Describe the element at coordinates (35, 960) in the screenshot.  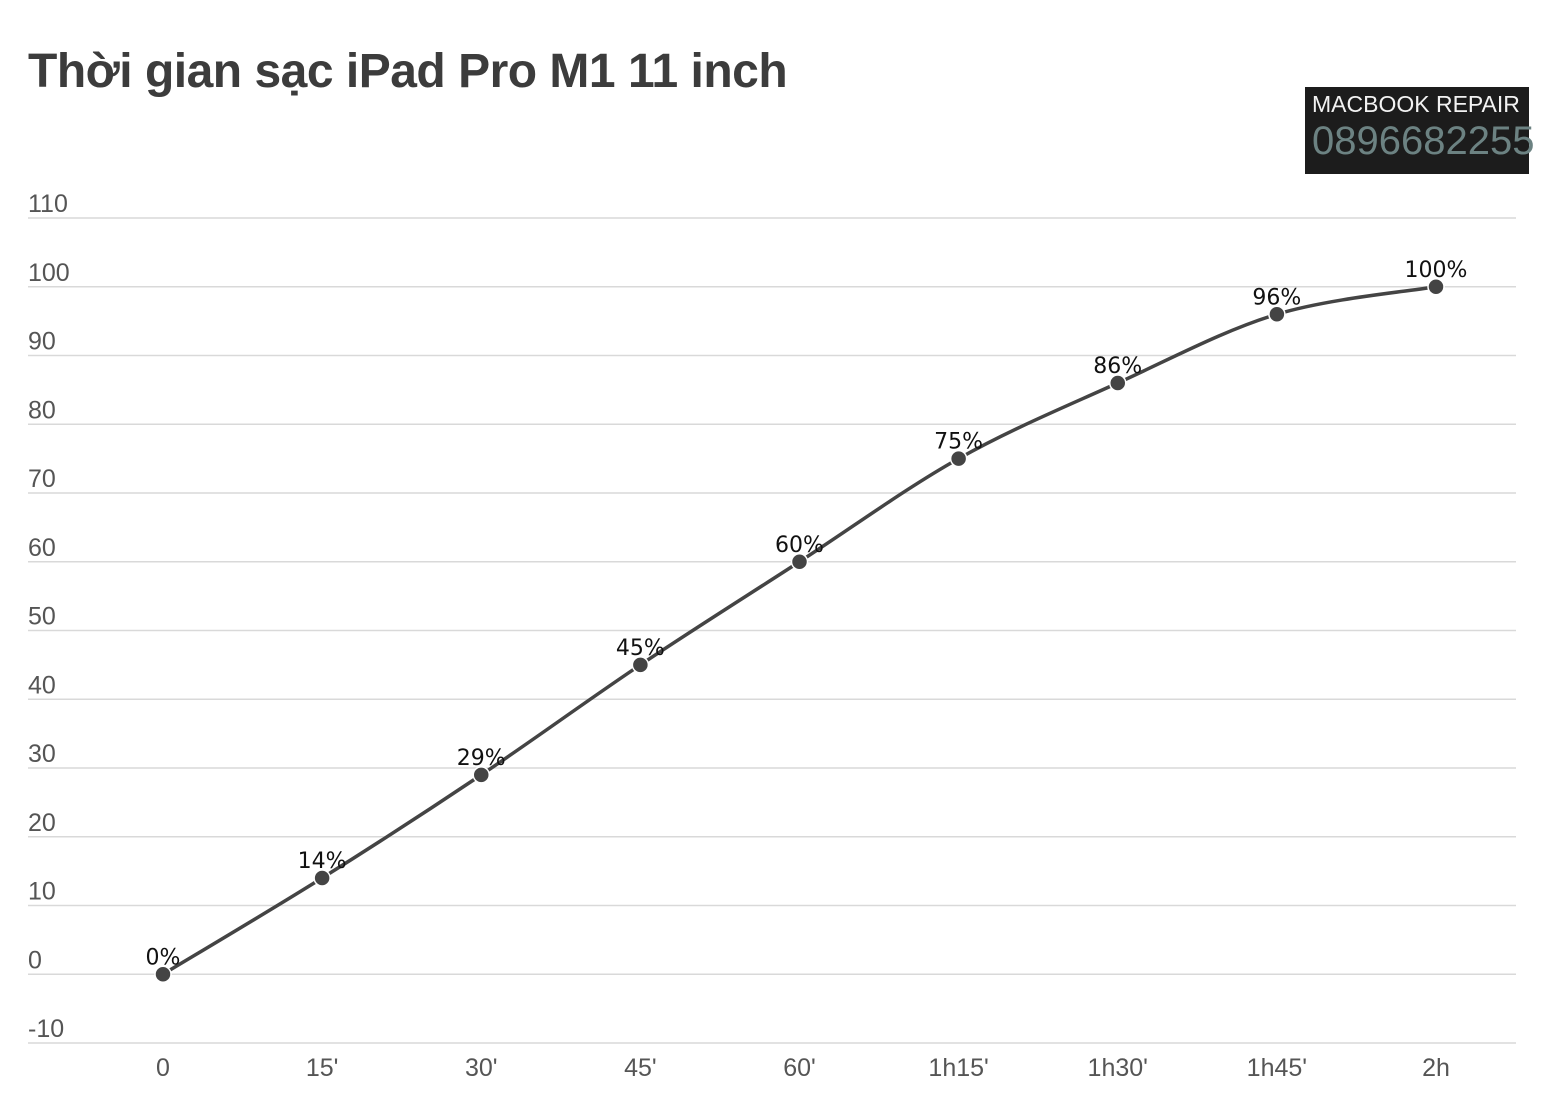
I see `y-tick-label: 0` at that location.